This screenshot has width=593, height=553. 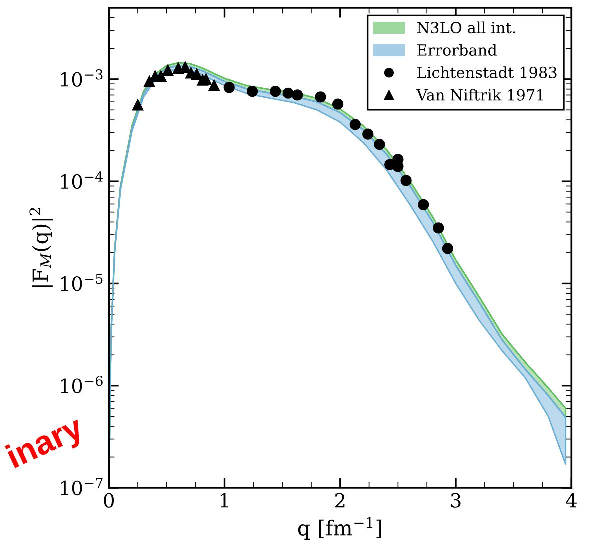 I want to click on x-tick-label: 3, so click(x=456, y=500).